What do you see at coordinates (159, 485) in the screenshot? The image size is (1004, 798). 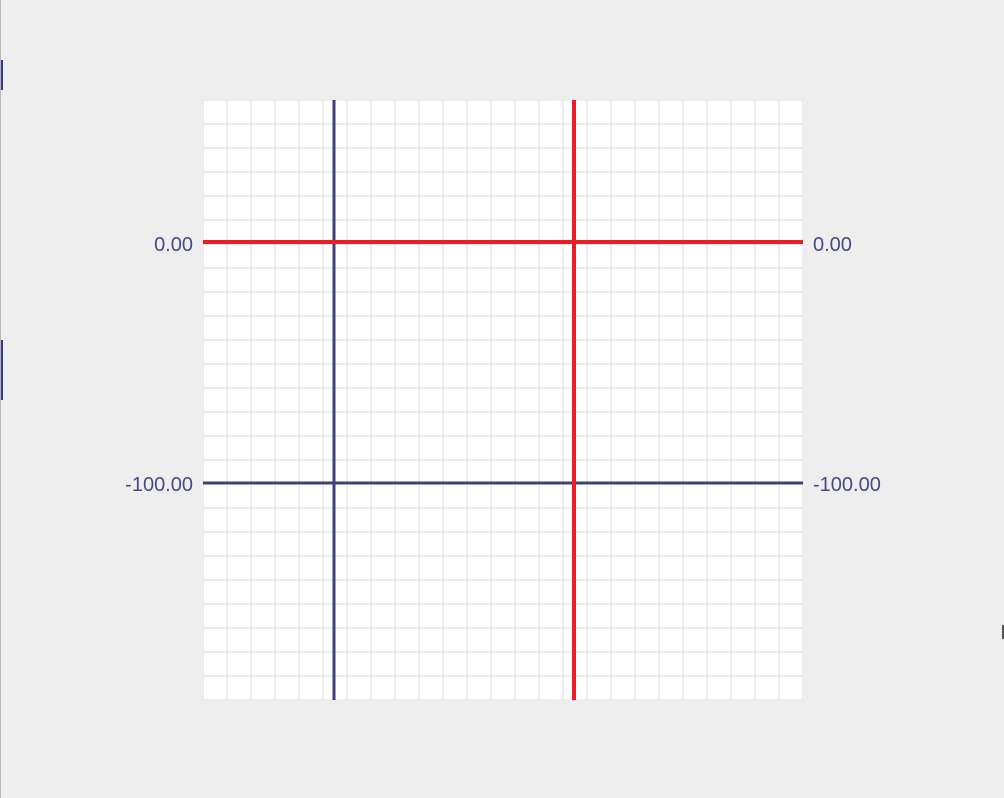 I see `left-axis-label-bottom: -100.00` at bounding box center [159, 485].